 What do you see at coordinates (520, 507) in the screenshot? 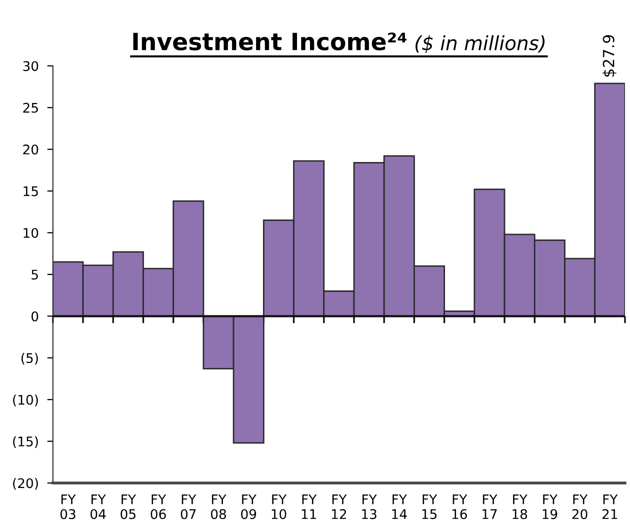
I see `x-tick-label: FY 18` at bounding box center [520, 507].